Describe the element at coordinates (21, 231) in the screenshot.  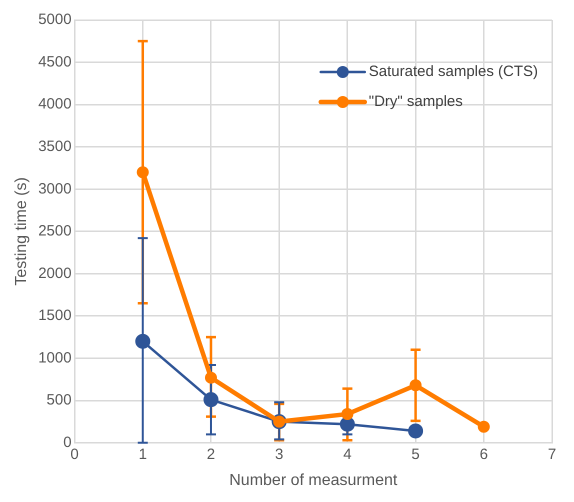
I see `y-axis-title: Testing time (s)` at that location.